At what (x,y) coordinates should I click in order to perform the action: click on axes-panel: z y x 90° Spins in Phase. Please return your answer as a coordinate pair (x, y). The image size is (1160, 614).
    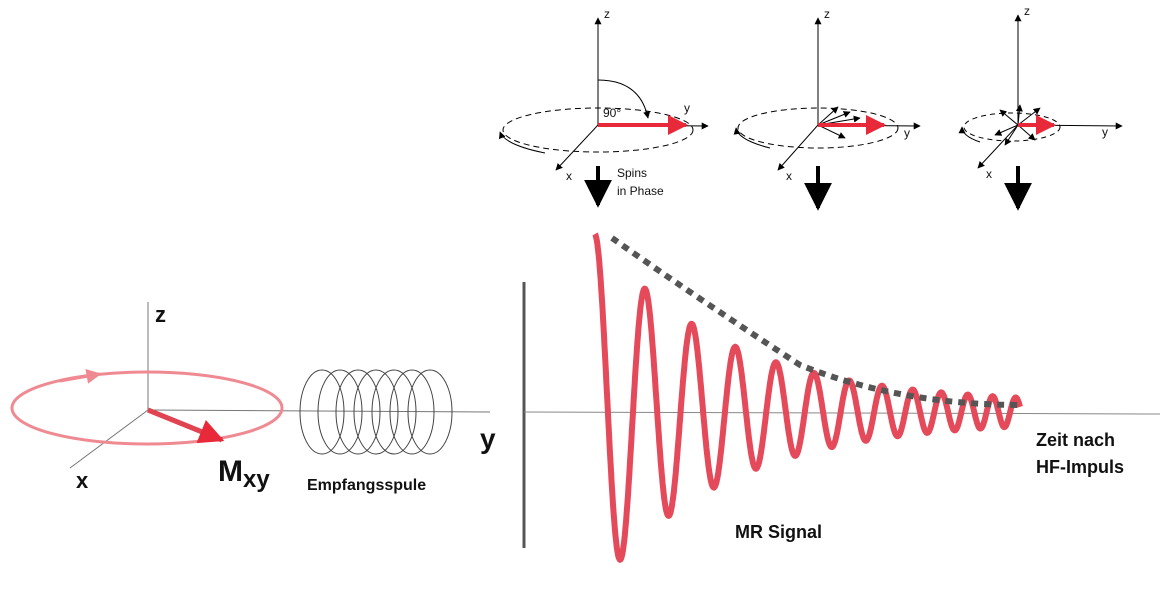
    Looking at the image, I should click on (604, 107).